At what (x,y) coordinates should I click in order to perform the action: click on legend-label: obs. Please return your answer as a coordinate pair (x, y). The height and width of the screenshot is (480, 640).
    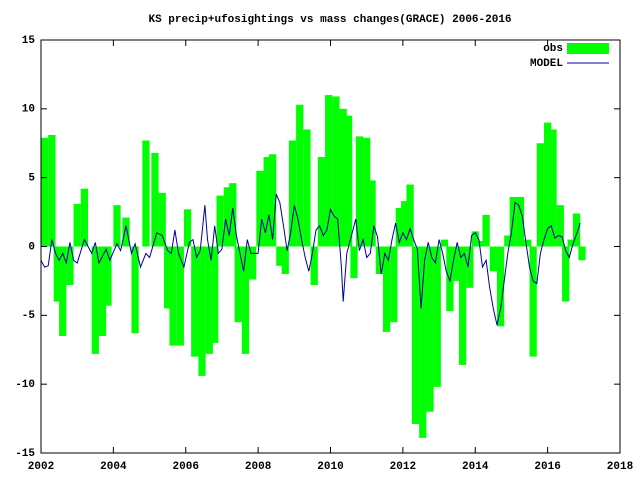
    Looking at the image, I should click on (553, 49).